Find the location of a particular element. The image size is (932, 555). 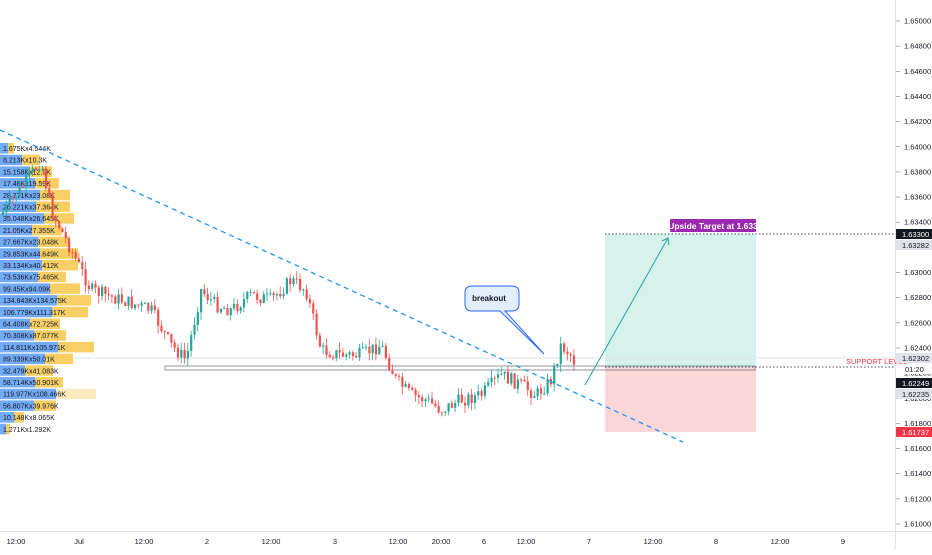

volume-profile-label: 15.158Kx12.9K is located at coordinates (27, 172).